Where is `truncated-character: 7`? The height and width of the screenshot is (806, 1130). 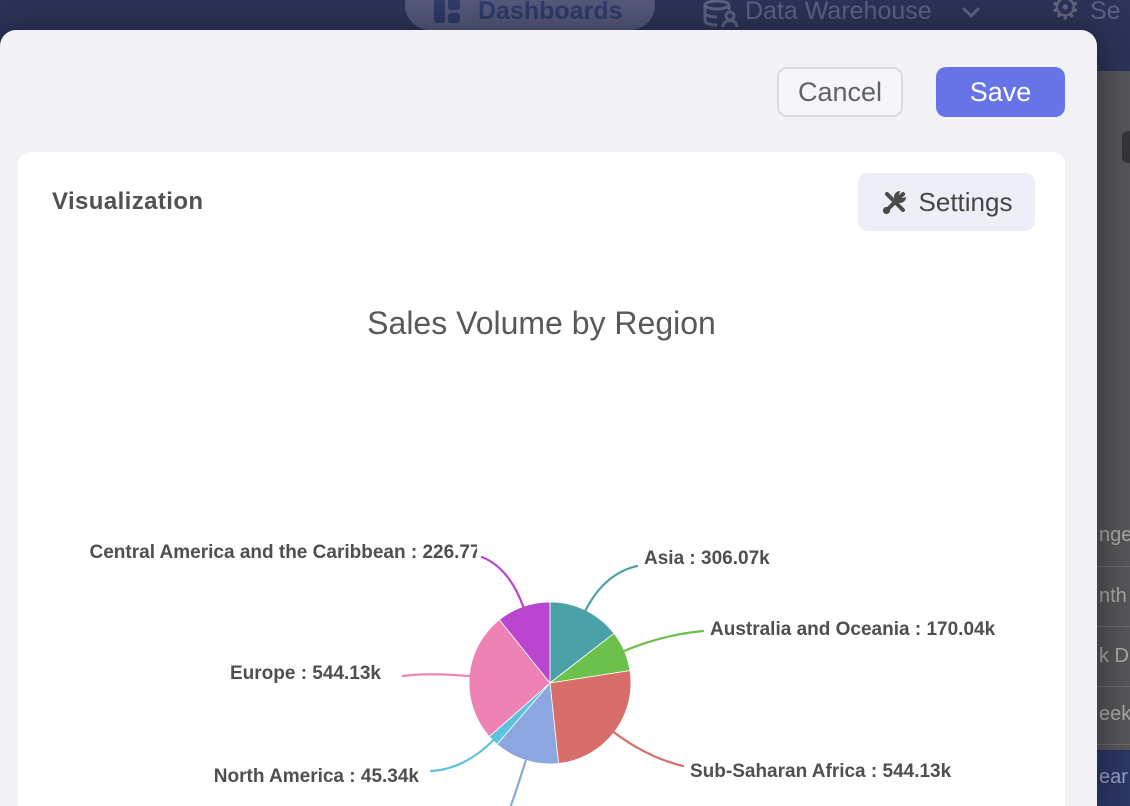
truncated-character: 7 is located at coordinates (473, 552).